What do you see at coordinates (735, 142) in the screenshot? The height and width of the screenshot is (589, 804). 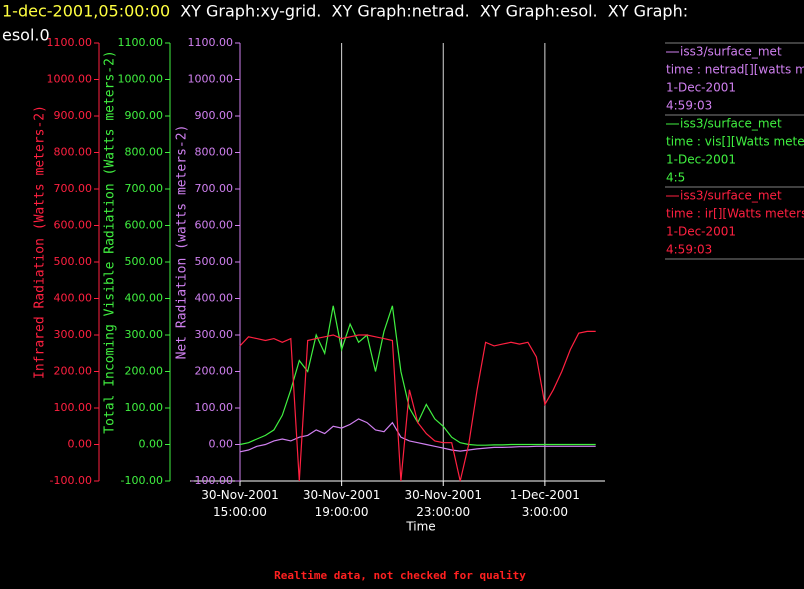 I see `legend-detail: time : vis[][Watts meter` at bounding box center [735, 142].